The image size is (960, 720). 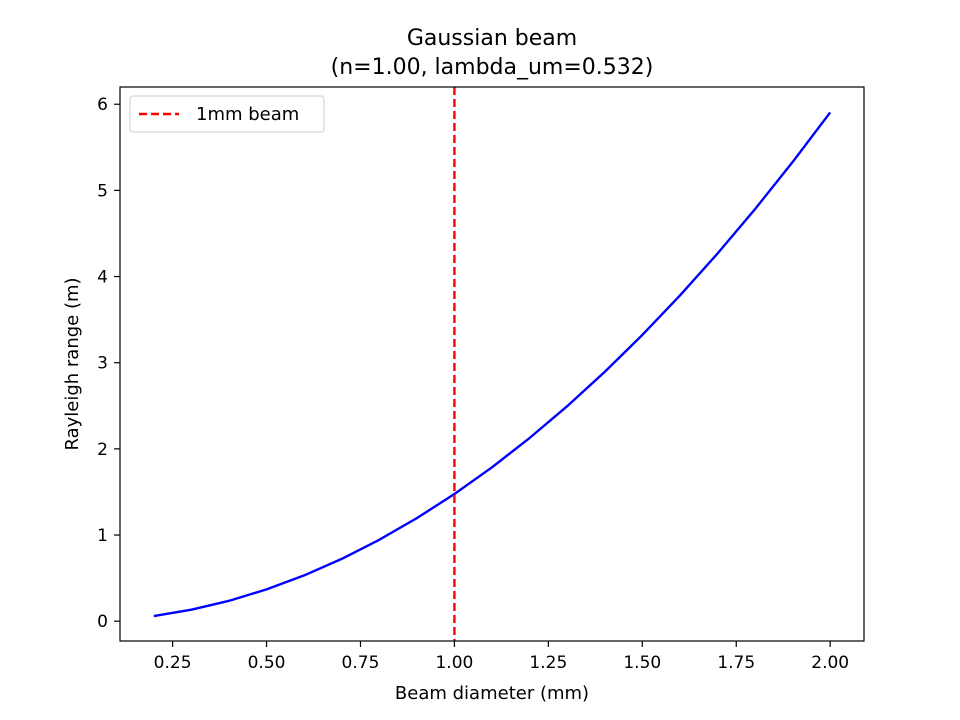 I want to click on x-tick-label: 1.75, so click(x=736, y=663).